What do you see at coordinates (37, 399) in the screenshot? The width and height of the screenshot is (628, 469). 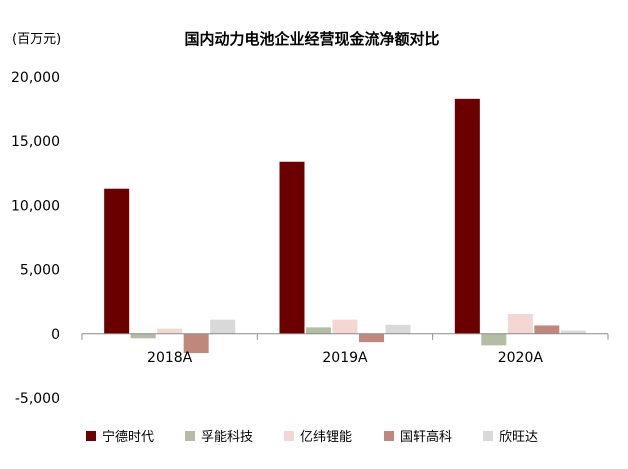 I see `y-tick-label: -5,000` at bounding box center [37, 399].